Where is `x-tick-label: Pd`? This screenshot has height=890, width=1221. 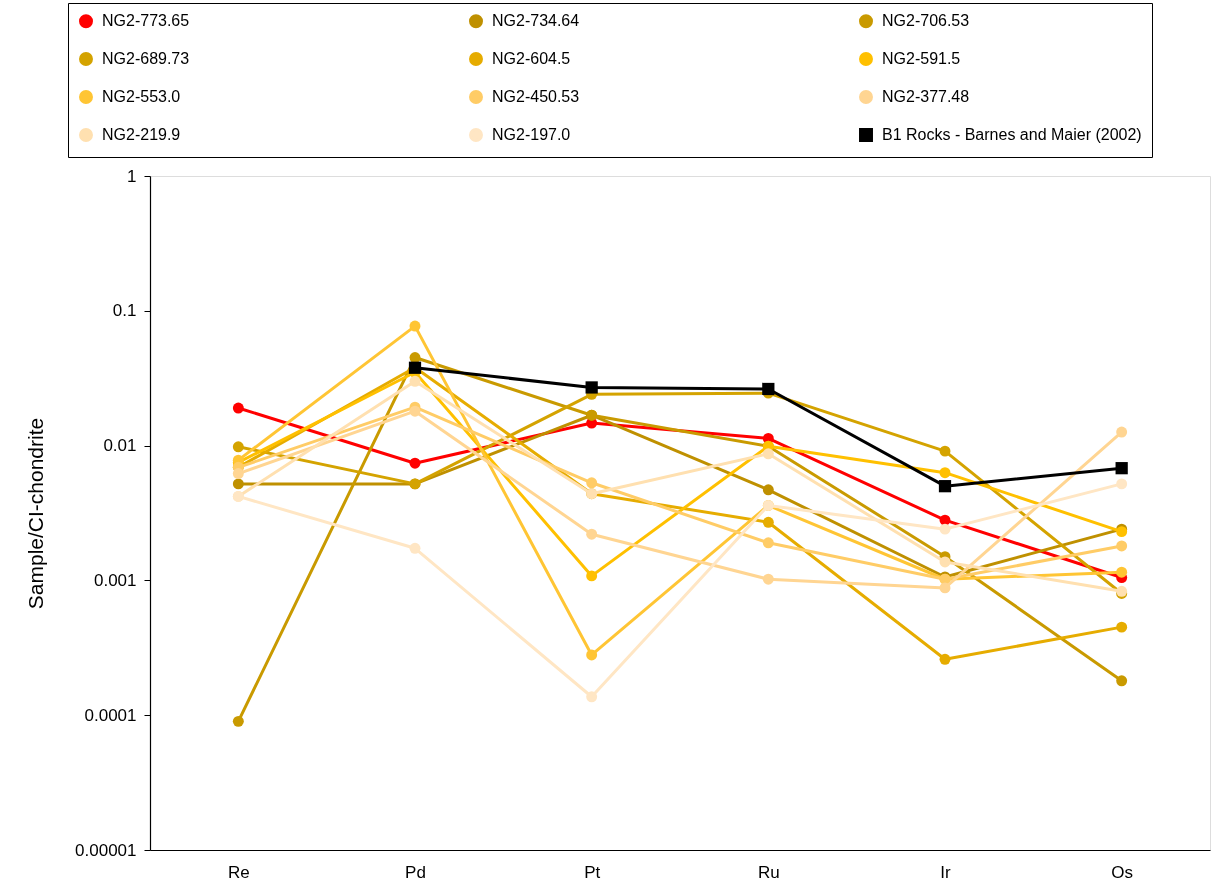
x-tick-label: Pd is located at coordinates (415, 872).